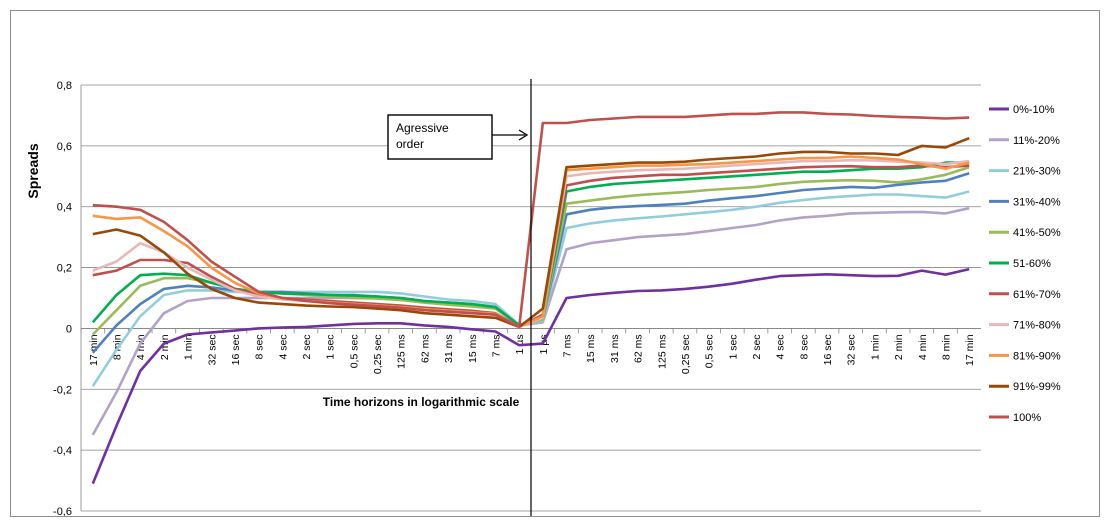 The height and width of the screenshot is (523, 1106). What do you see at coordinates (970, 350) in the screenshot?
I see `x-tick-label: 17 min` at bounding box center [970, 350].